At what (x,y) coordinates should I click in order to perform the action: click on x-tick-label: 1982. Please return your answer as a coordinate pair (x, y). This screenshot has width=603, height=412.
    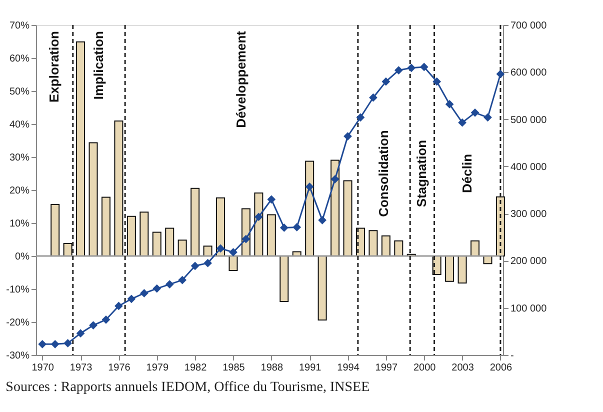
    Looking at the image, I should click on (196, 368).